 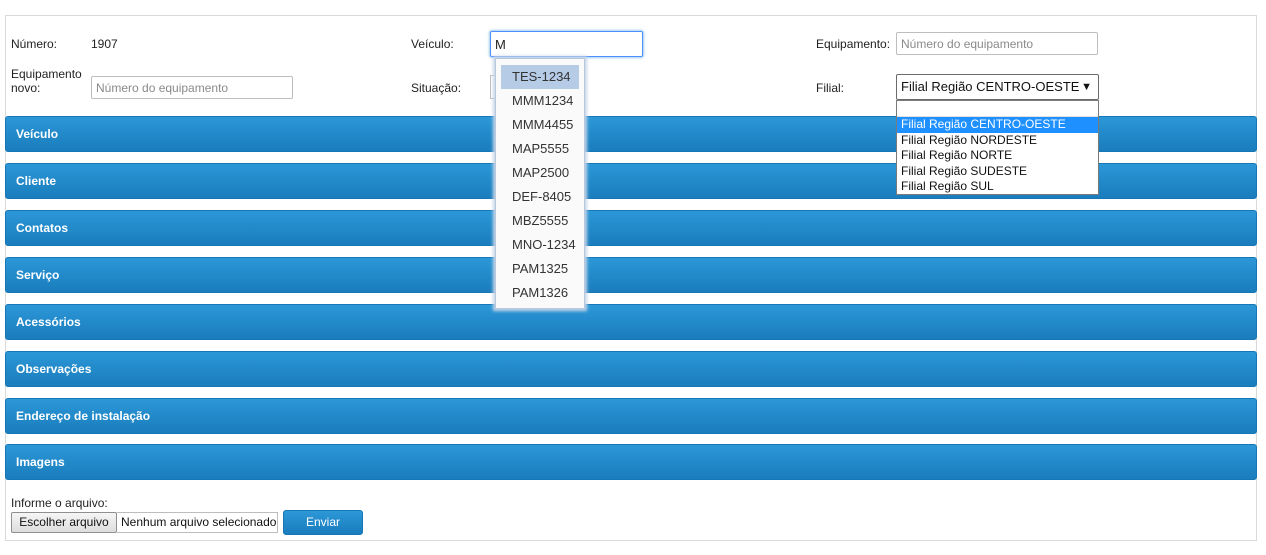 I want to click on filial-option: Filial Região SUDESTE, so click(x=964, y=170).